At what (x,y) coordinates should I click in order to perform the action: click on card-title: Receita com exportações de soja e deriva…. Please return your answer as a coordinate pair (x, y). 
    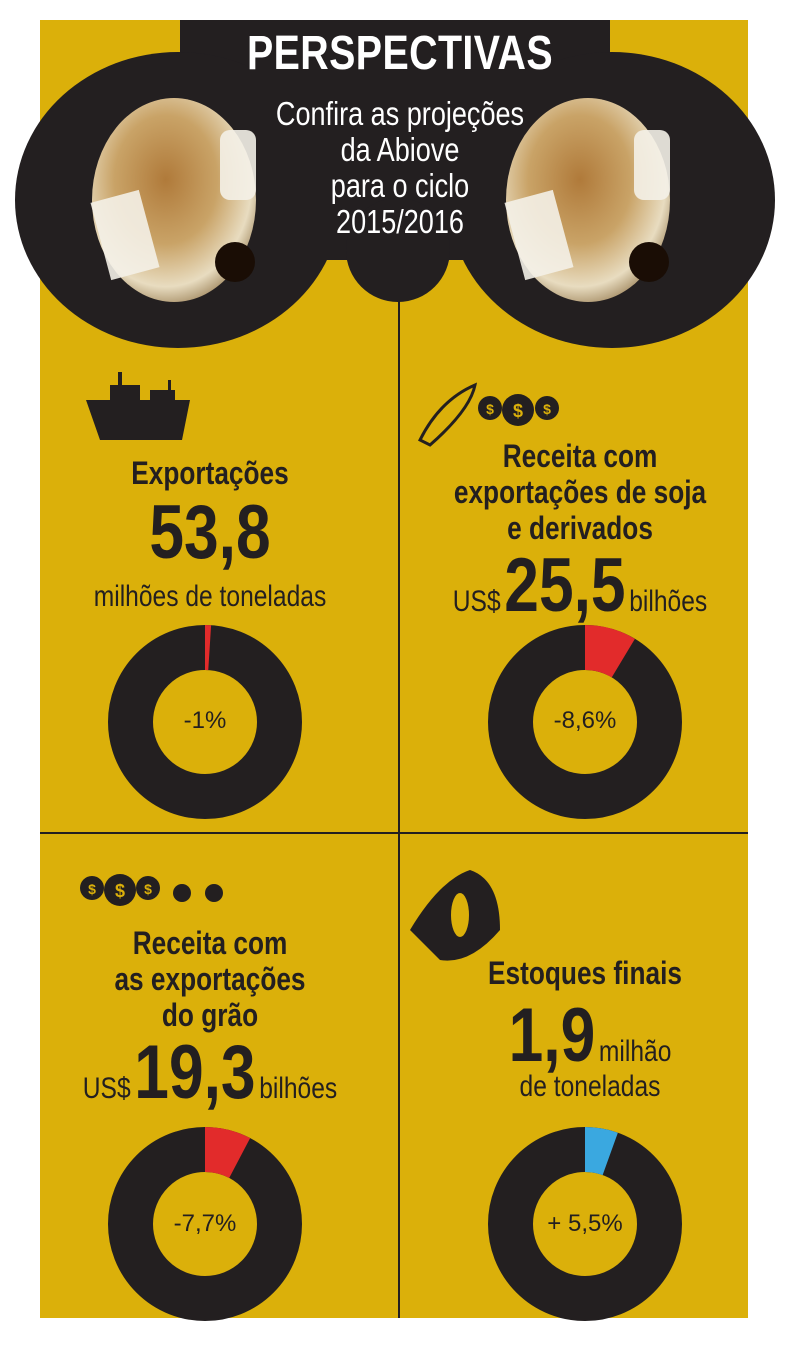
    Looking at the image, I should click on (580, 492).